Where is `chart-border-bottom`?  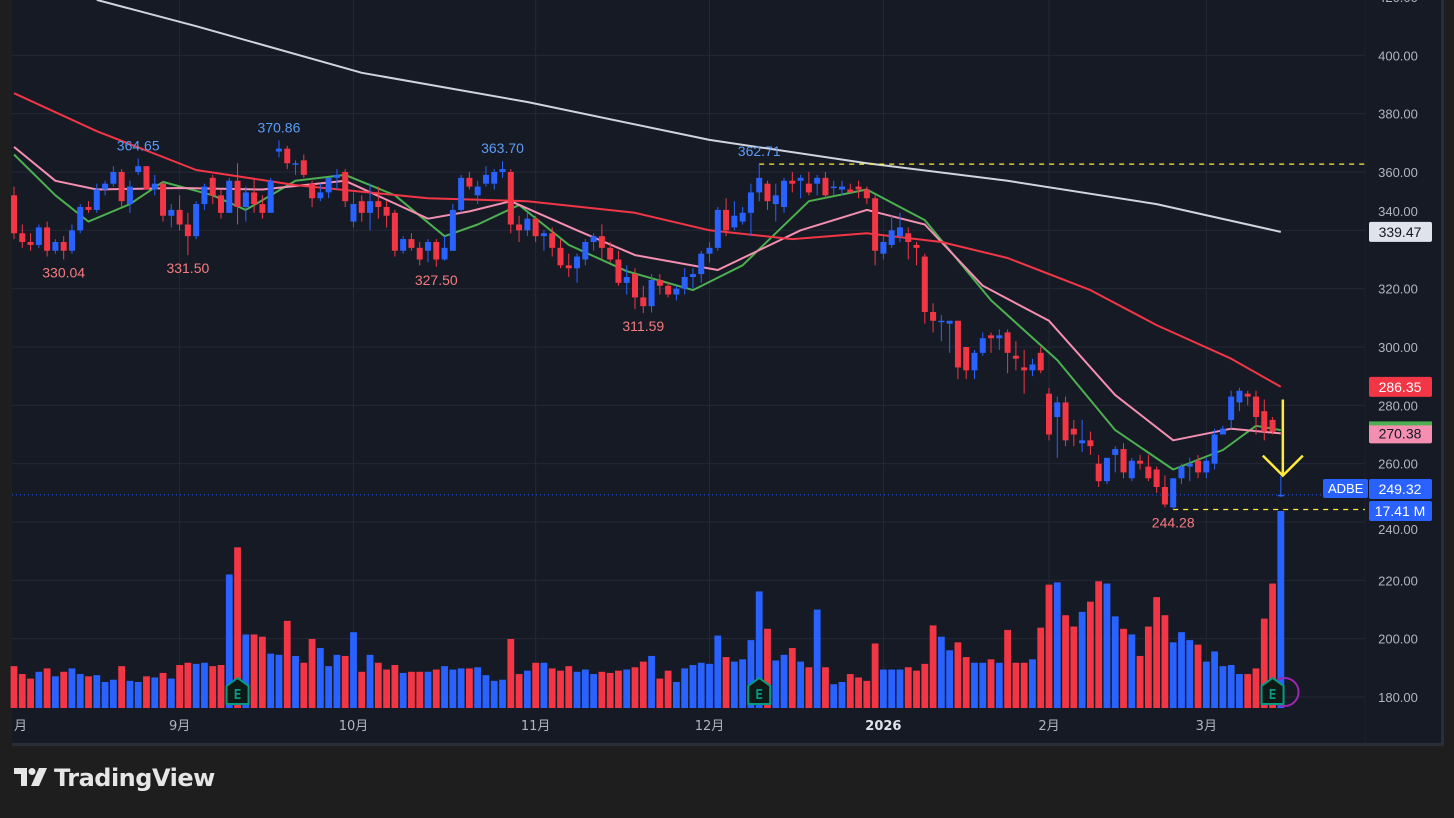
chart-border-bottom is located at coordinates (728, 744).